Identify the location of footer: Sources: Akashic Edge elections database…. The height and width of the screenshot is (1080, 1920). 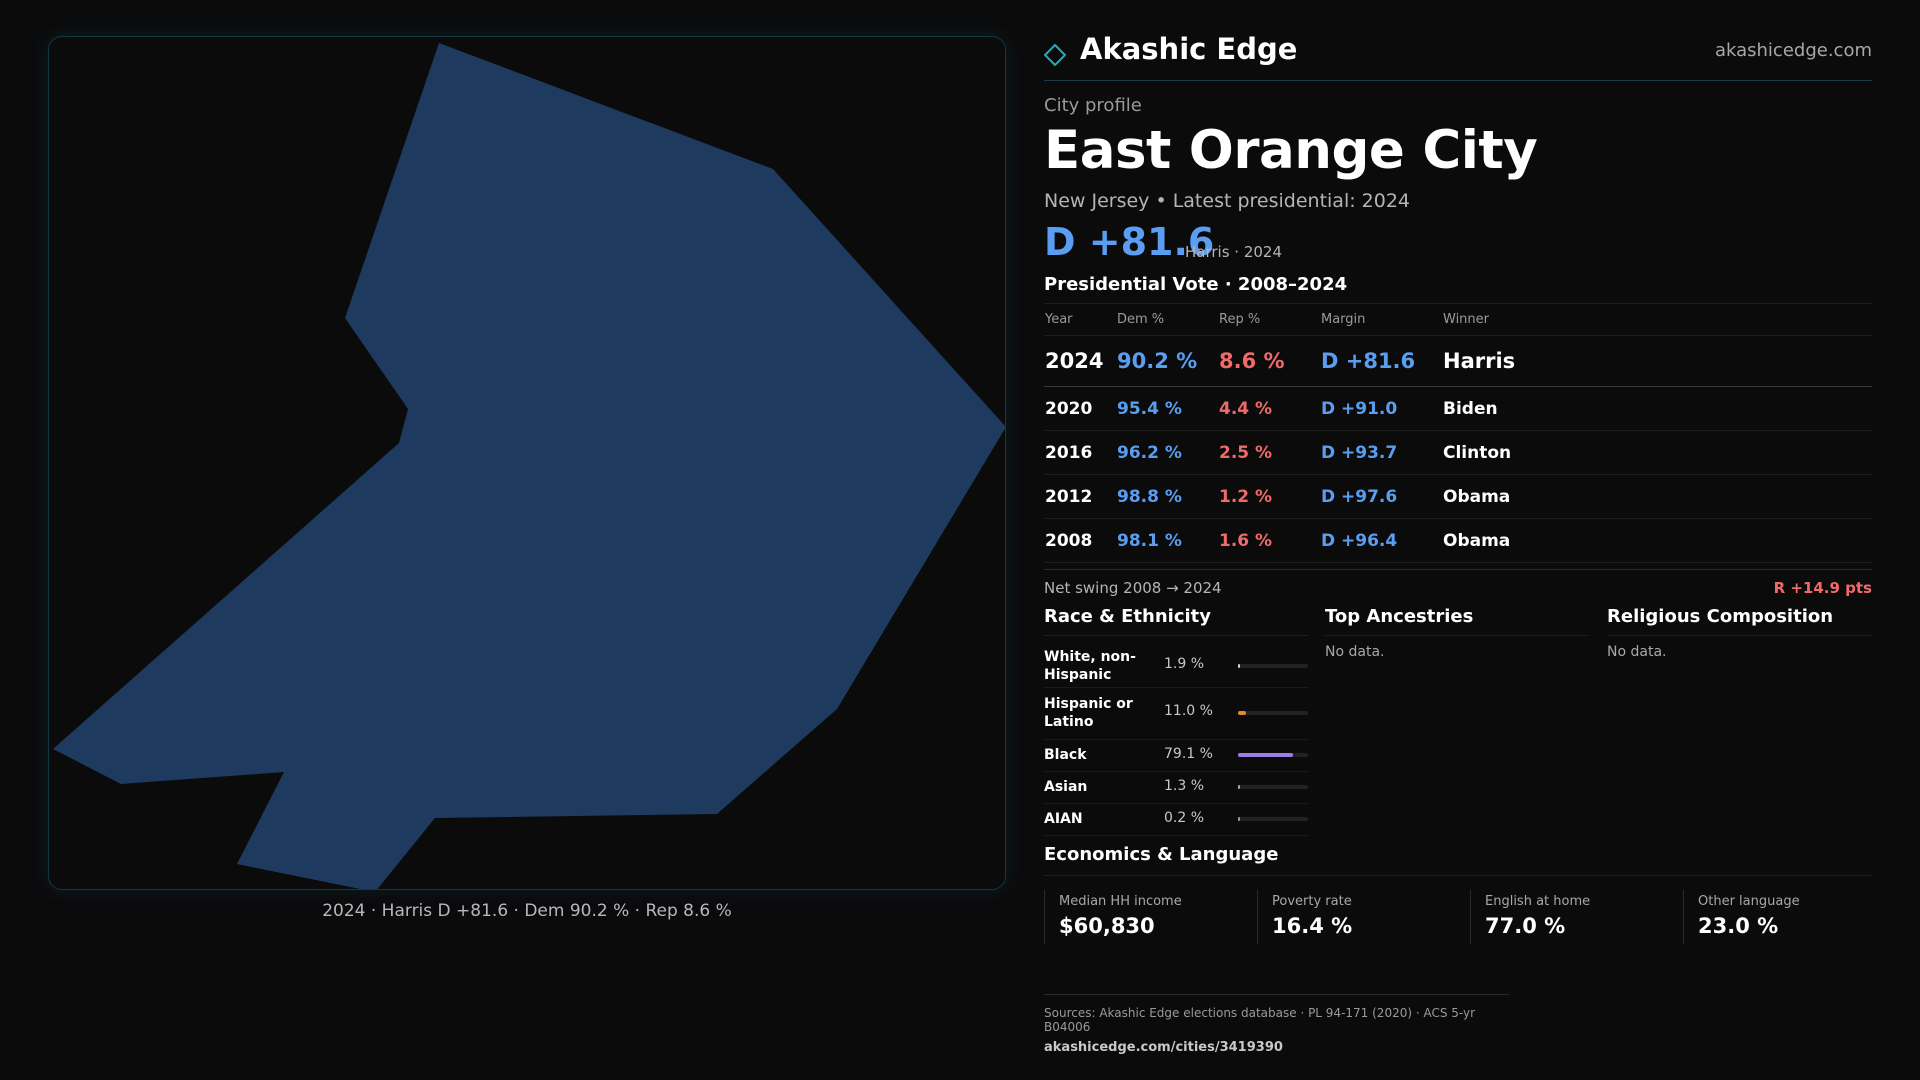
(1276, 1024).